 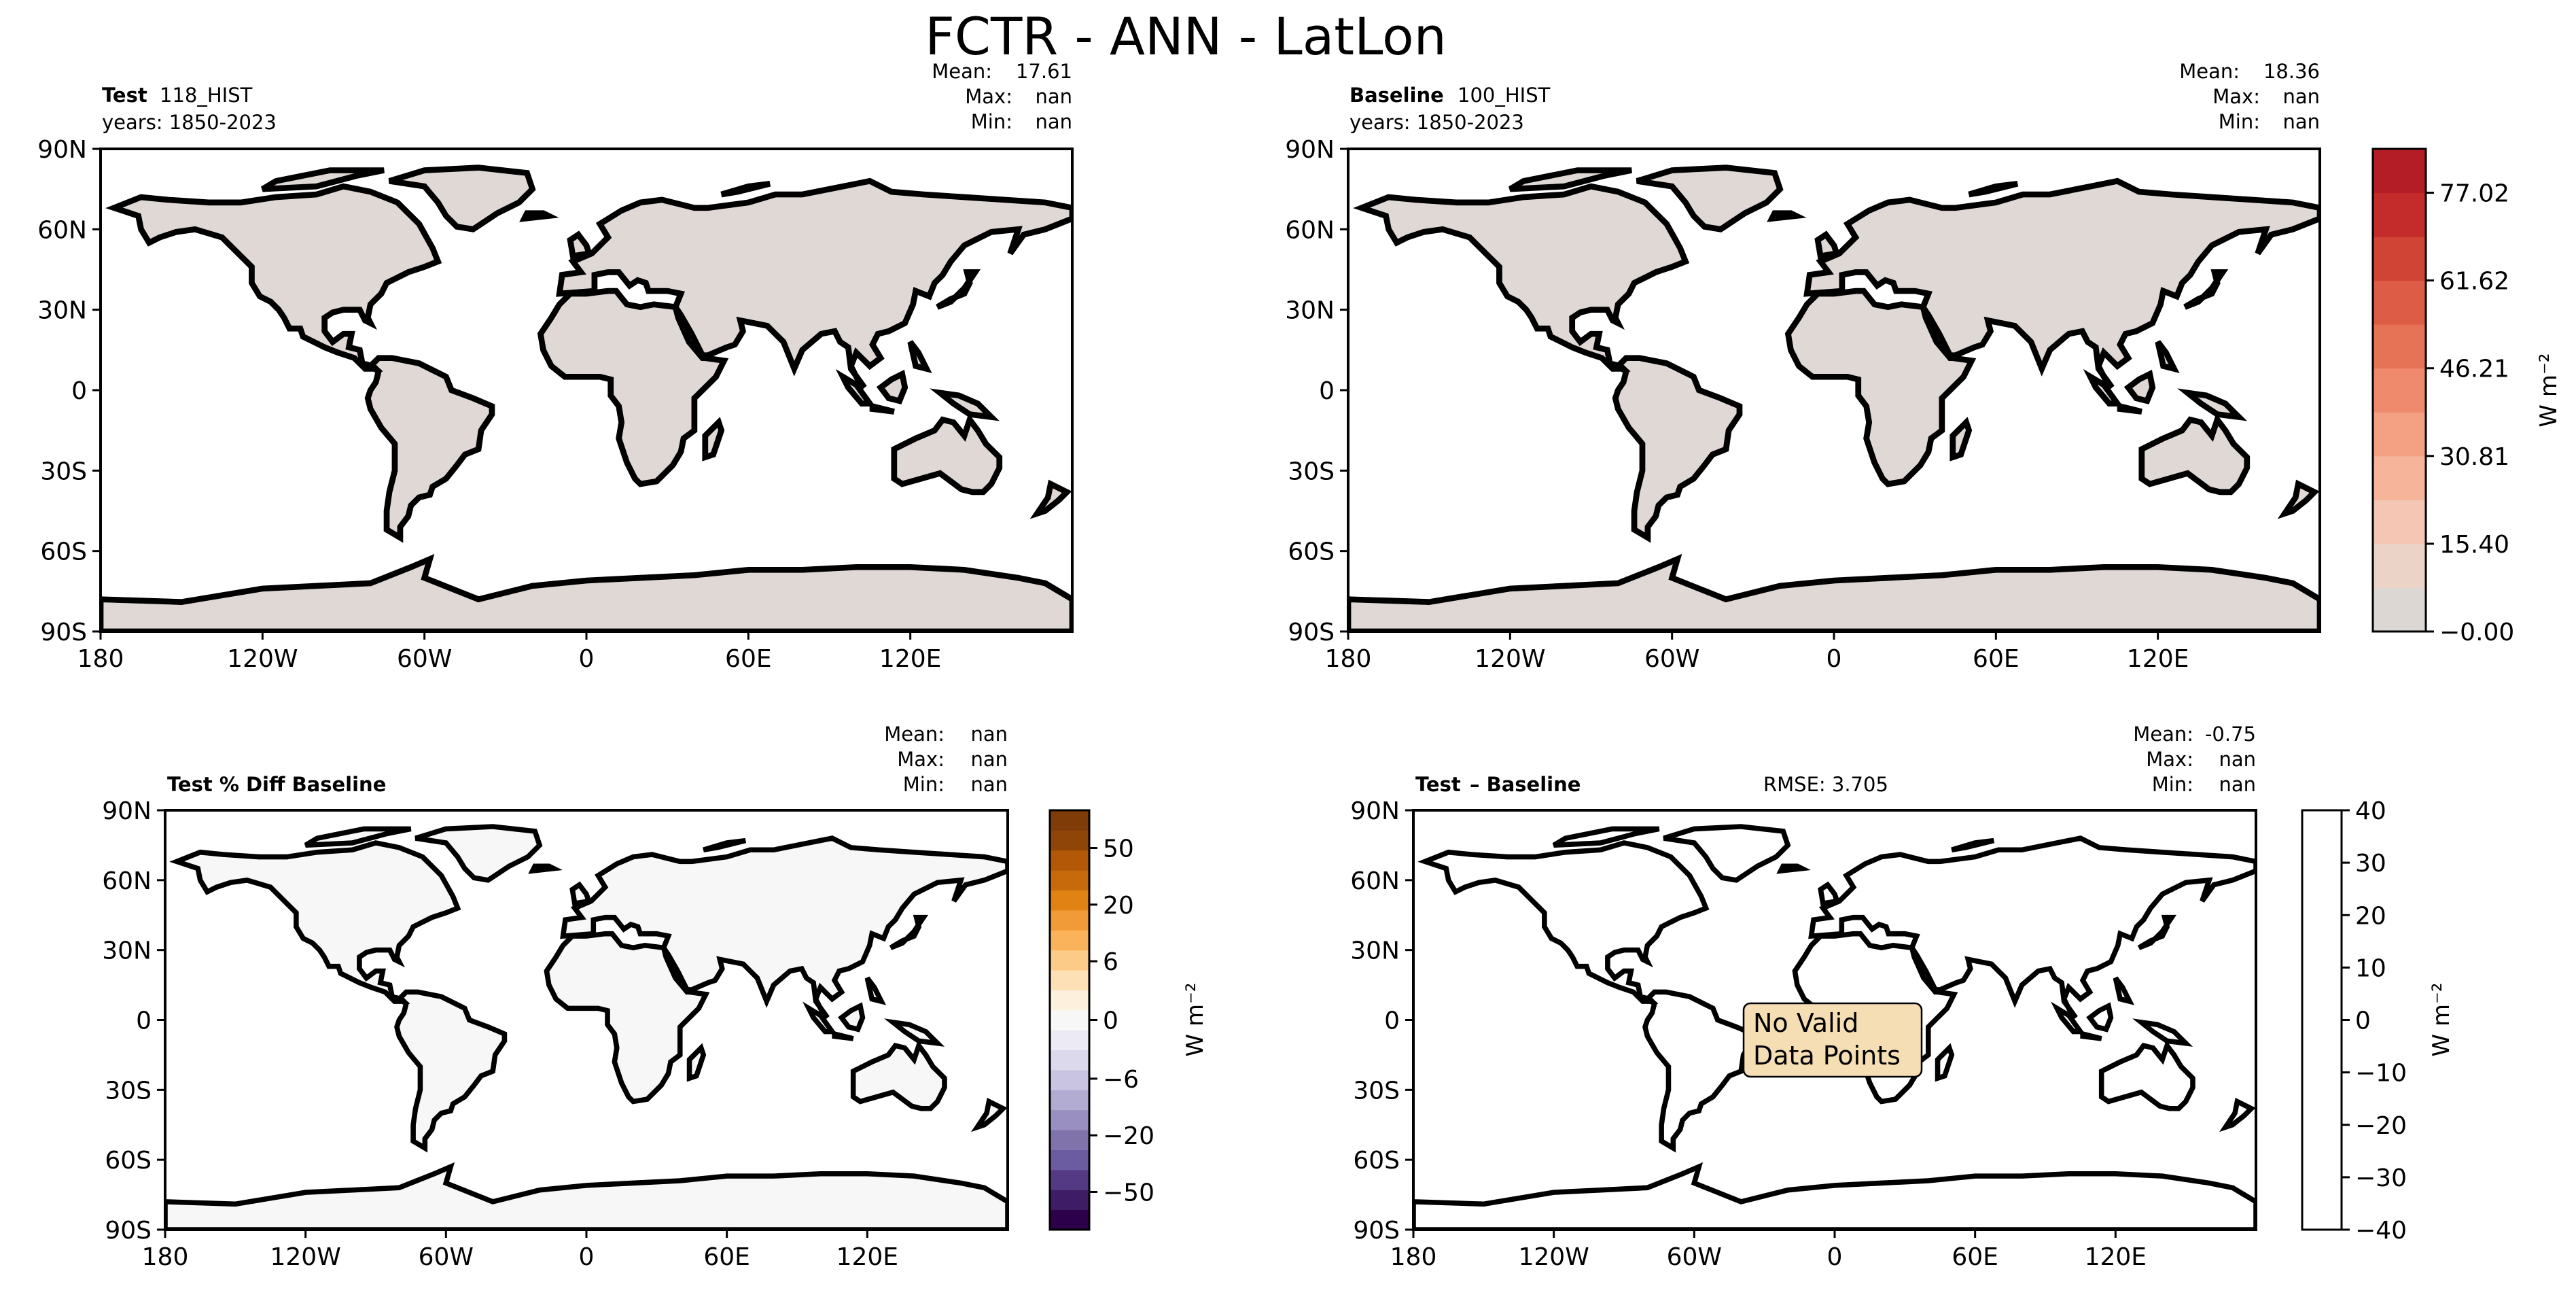 I want to click on panel-diff-min-label: Min:, so click(x=2172, y=784).